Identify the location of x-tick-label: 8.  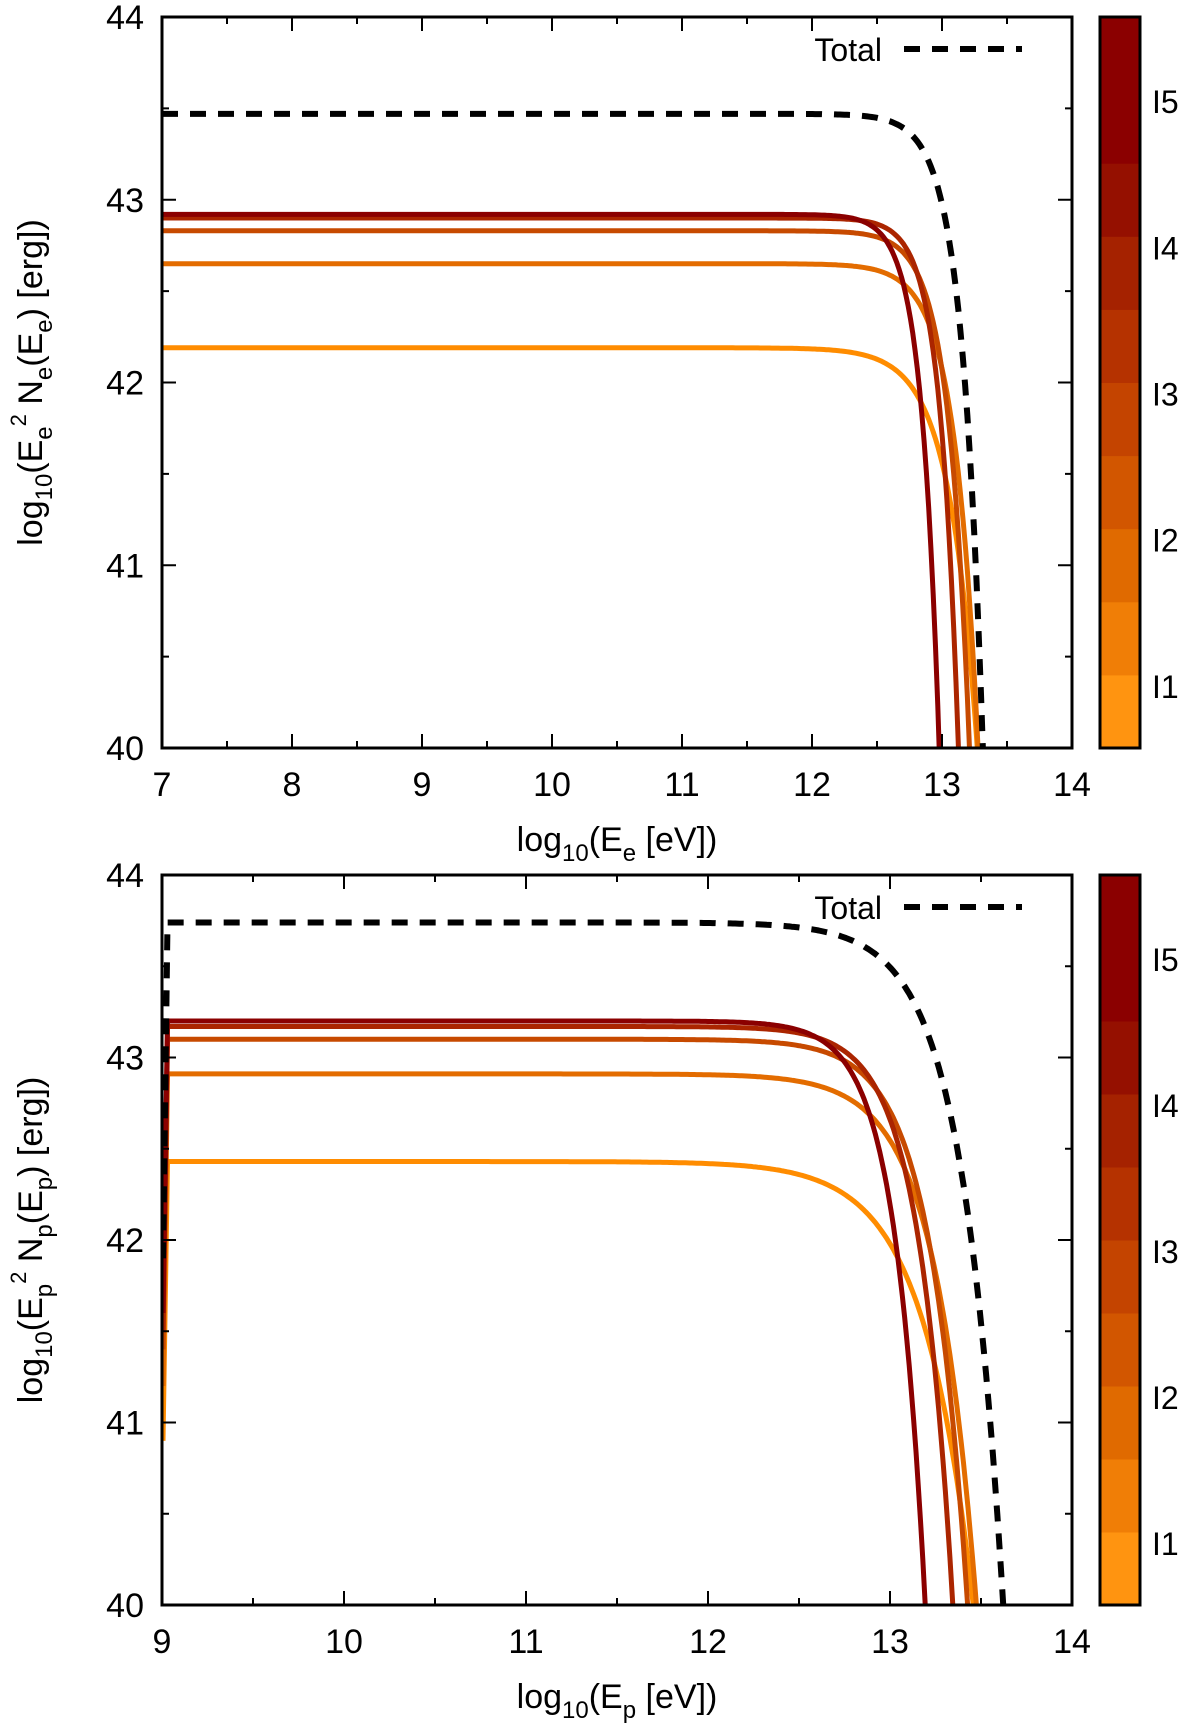
(292, 785).